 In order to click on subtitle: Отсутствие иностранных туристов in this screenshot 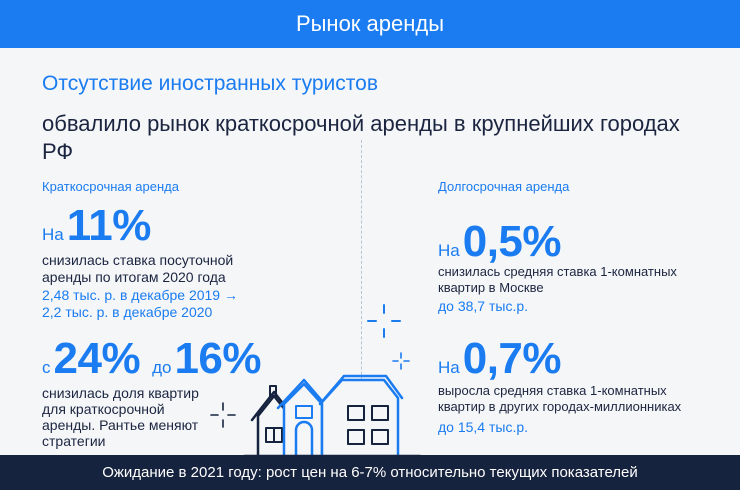, I will do `click(210, 83)`.